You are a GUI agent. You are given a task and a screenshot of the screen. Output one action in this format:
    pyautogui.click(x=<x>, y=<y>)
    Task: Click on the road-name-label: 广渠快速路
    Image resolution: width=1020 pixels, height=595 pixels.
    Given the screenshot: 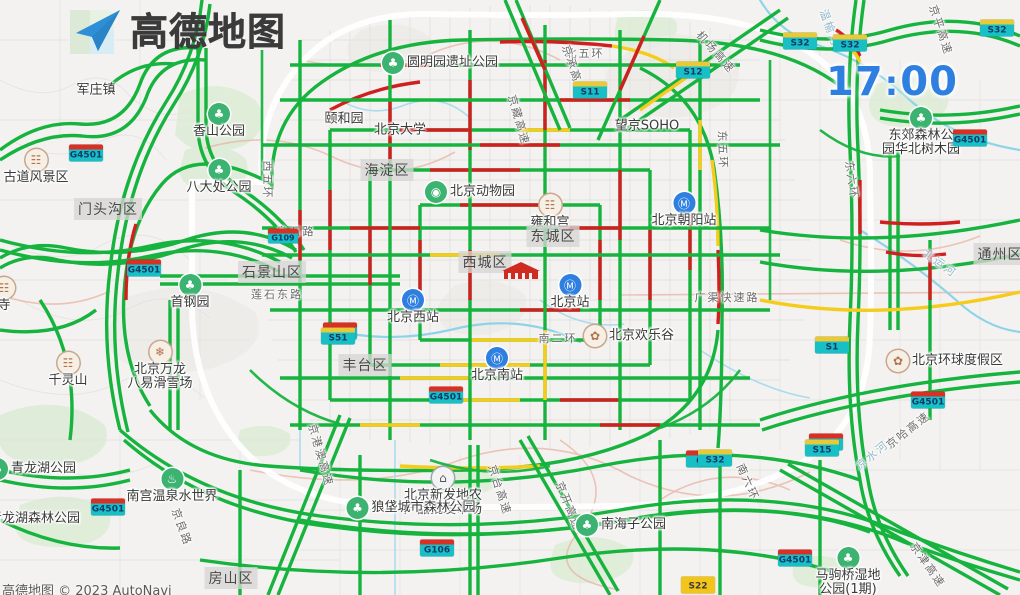 What is the action you would take?
    pyautogui.click(x=727, y=297)
    